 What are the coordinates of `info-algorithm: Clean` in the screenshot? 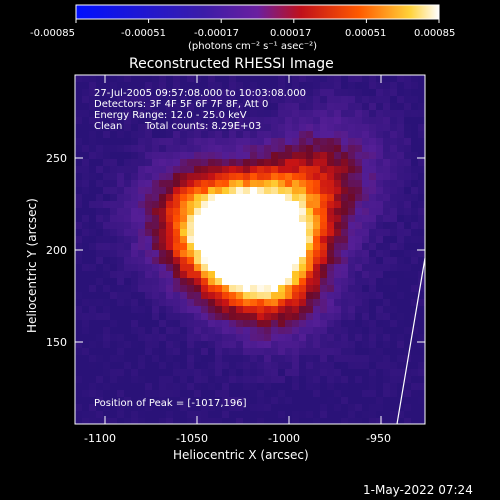 It's located at (108, 126).